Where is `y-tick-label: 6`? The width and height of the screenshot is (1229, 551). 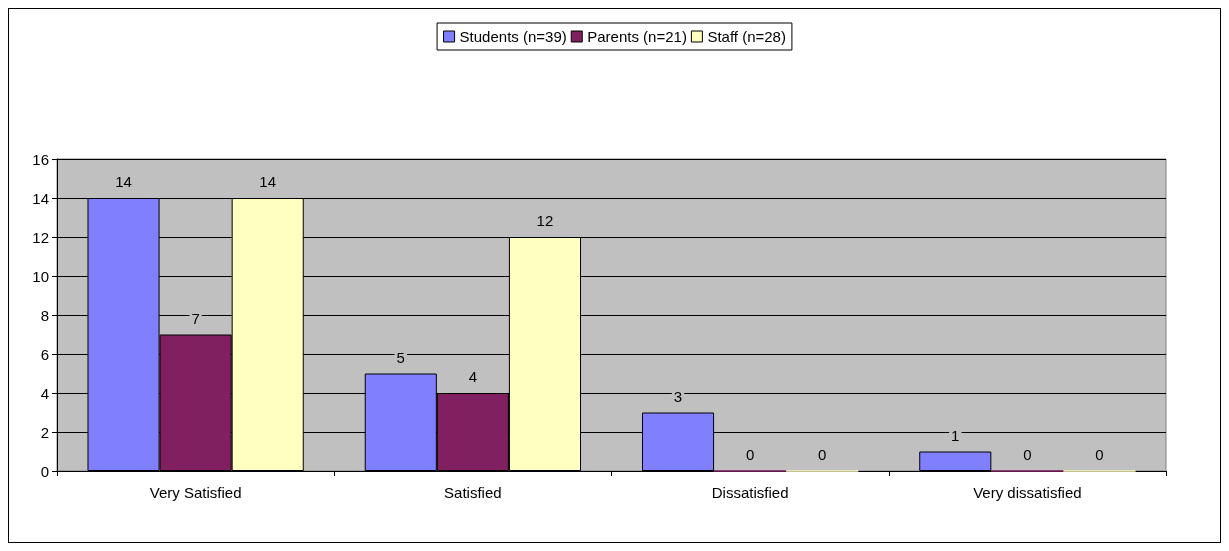 y-tick-label: 6 is located at coordinates (44, 354).